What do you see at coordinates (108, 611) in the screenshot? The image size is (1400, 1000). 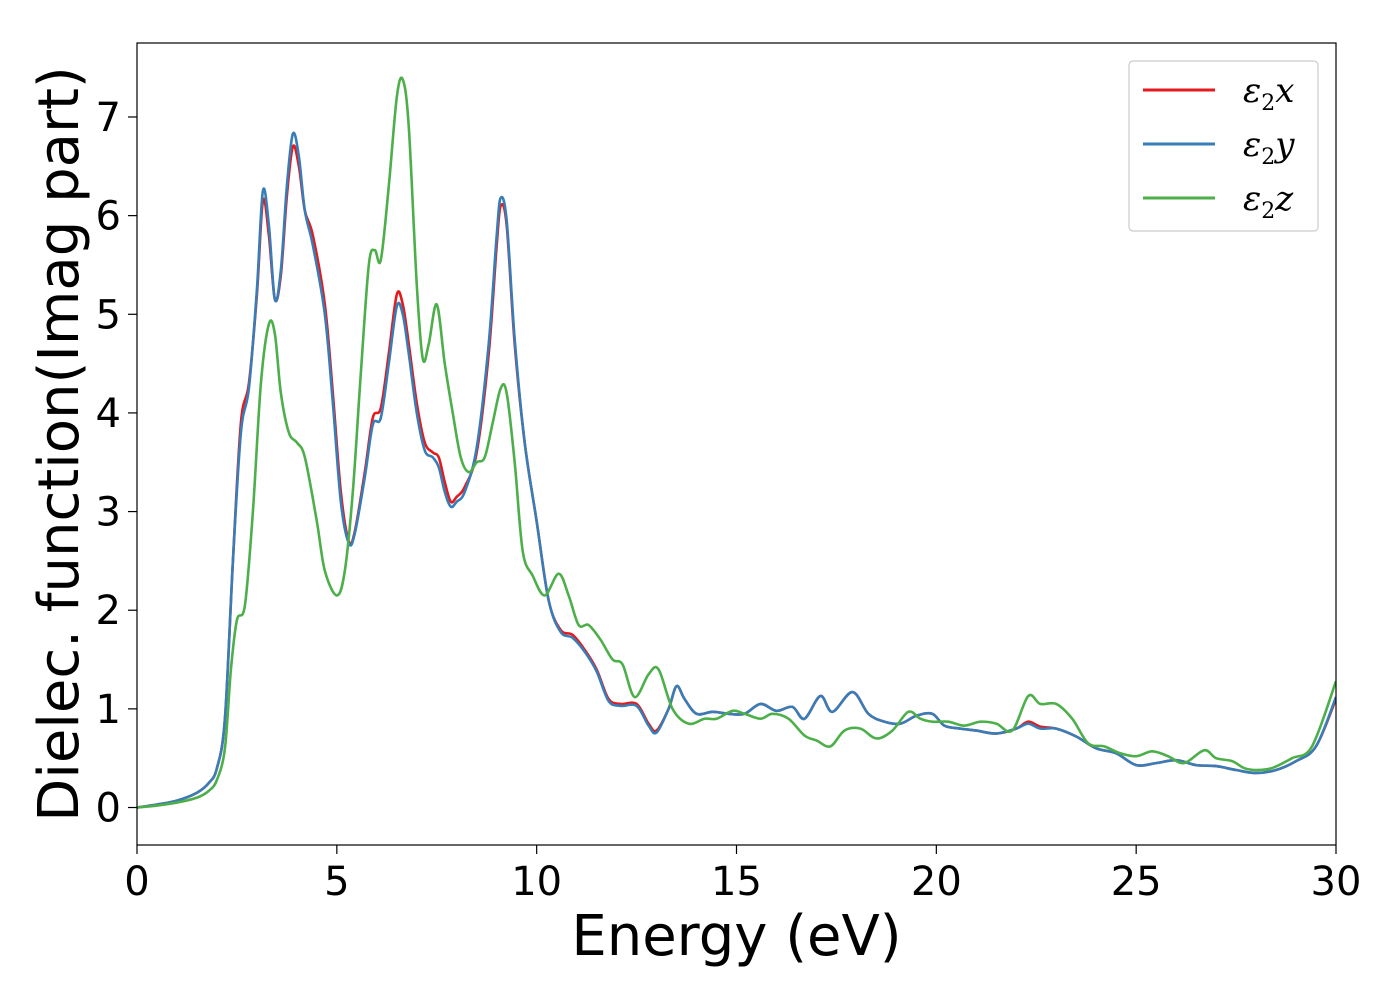 I see `y-tick-label: 2` at bounding box center [108, 611].